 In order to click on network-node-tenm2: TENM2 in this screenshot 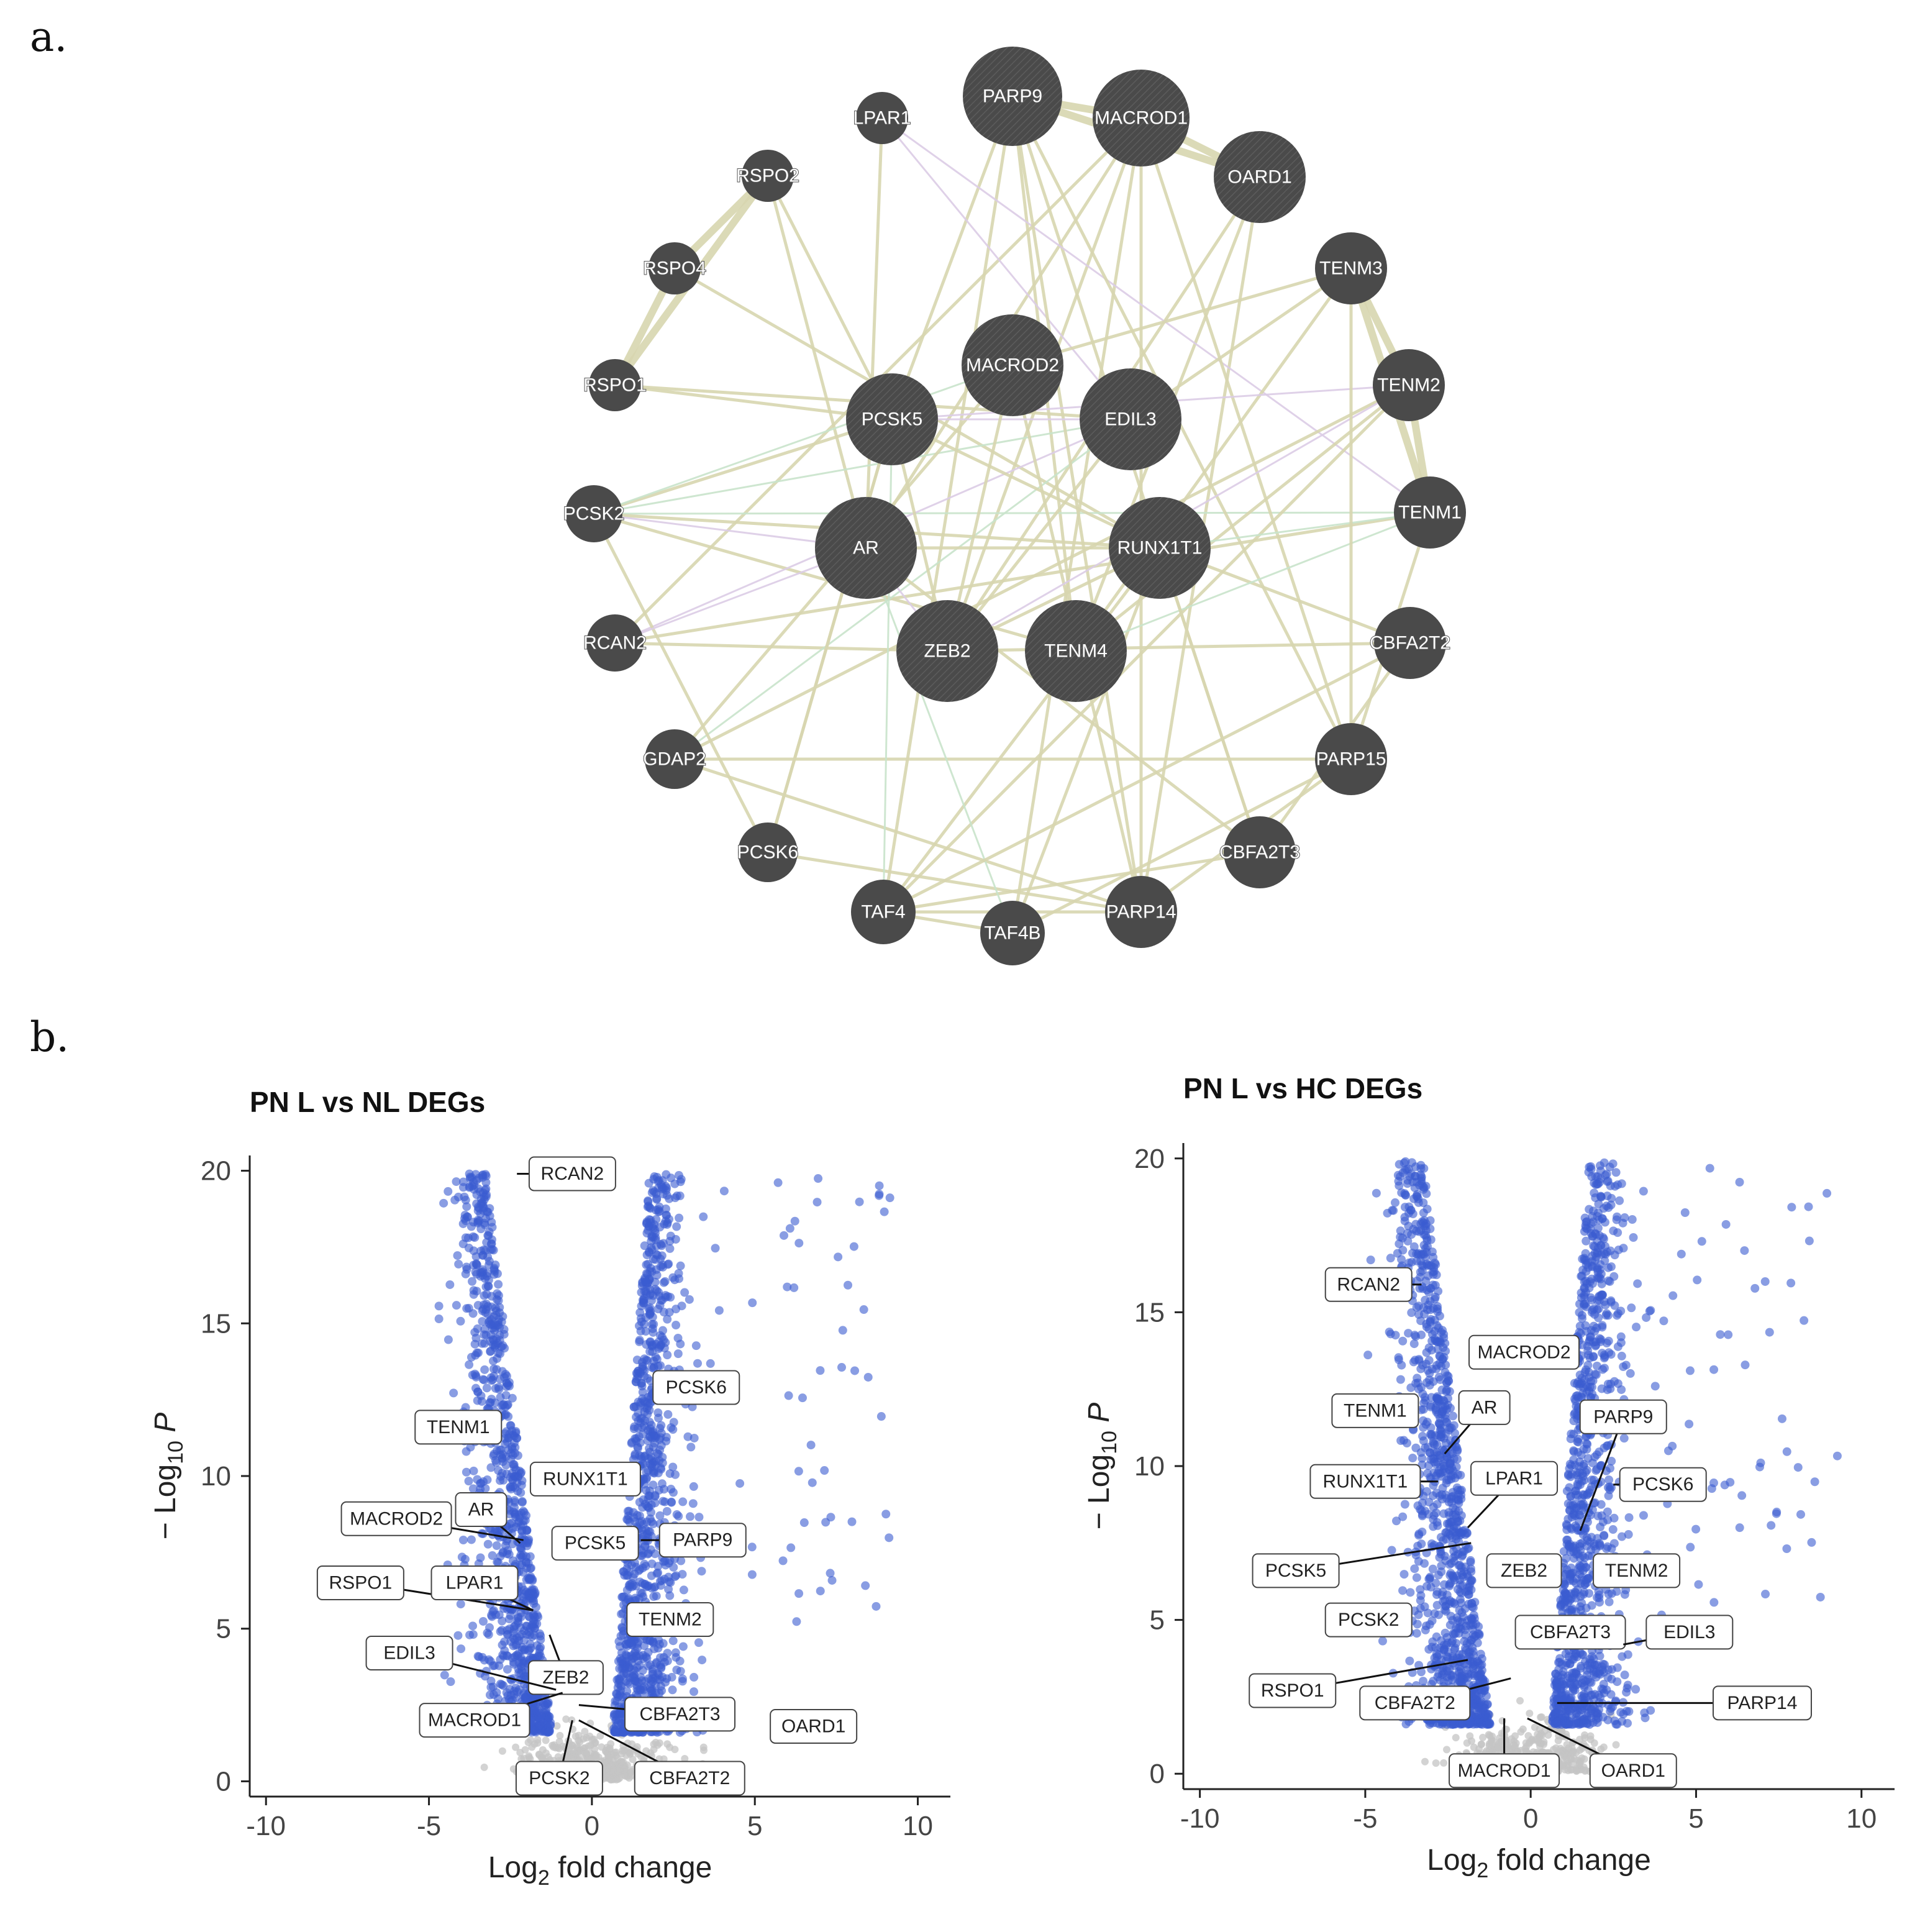, I will do `click(1409, 385)`.